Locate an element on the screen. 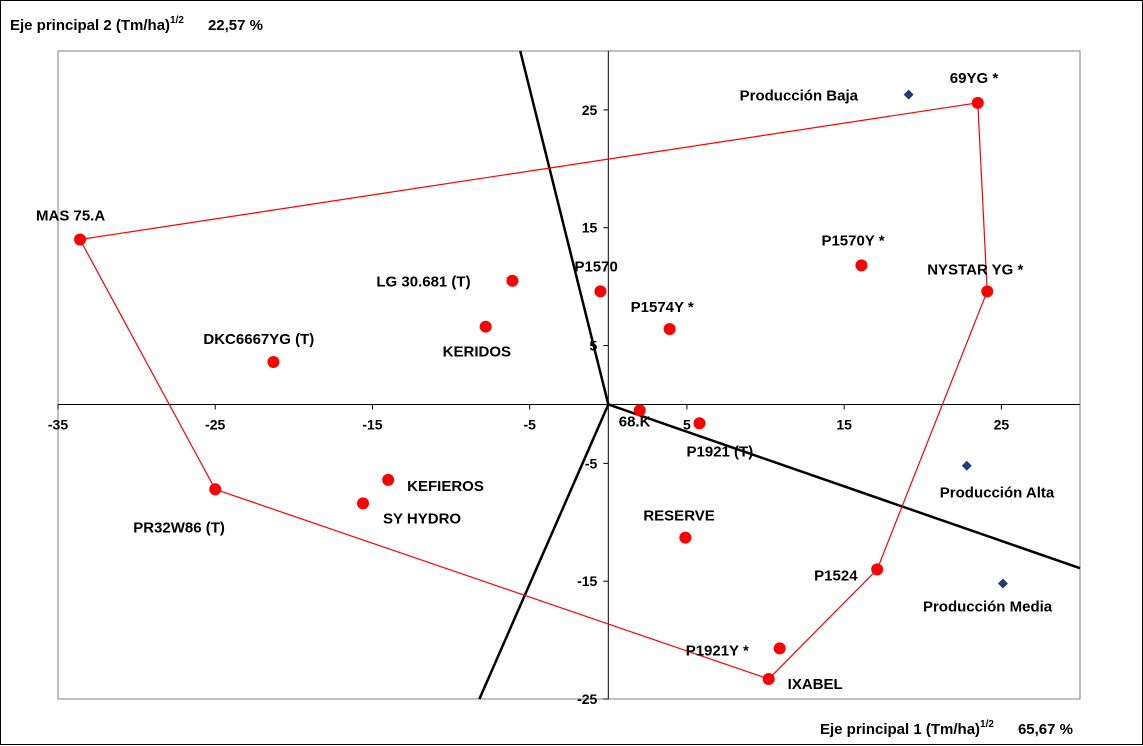 The image size is (1143, 746). y-axis-title: Eje principal 2 (Tm/ha)1/2 22,57 % is located at coordinates (136, 24).